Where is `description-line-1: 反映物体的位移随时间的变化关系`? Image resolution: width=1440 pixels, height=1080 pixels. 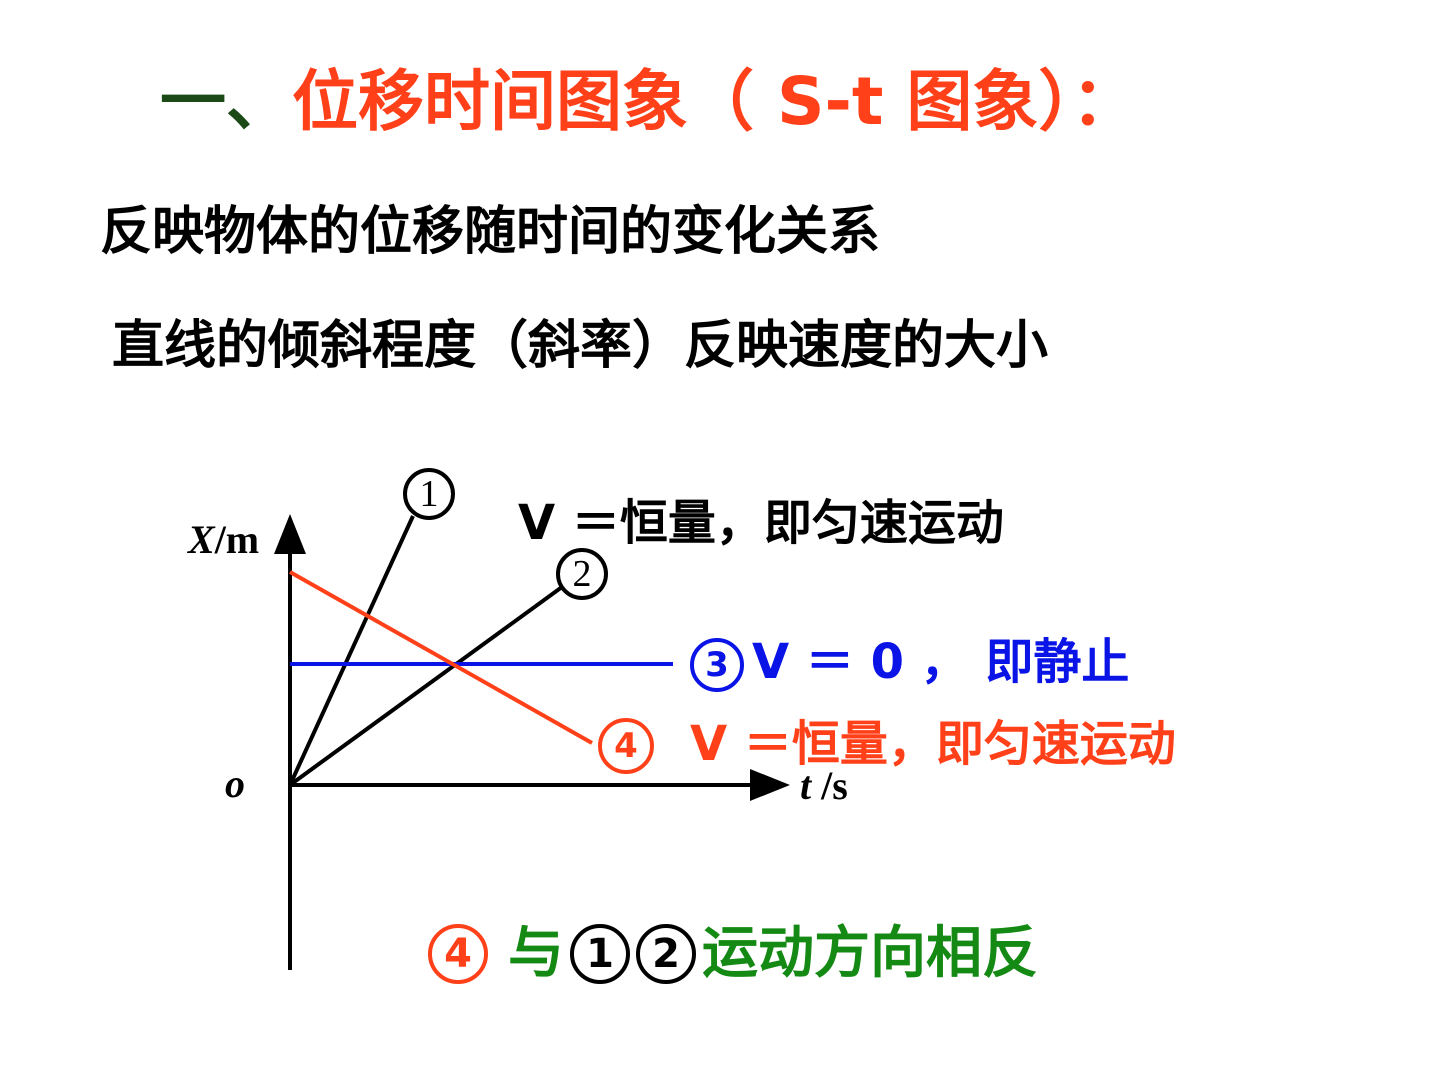
description-line-1: 反映物体的位移随时间的变化关系 is located at coordinates (490, 232).